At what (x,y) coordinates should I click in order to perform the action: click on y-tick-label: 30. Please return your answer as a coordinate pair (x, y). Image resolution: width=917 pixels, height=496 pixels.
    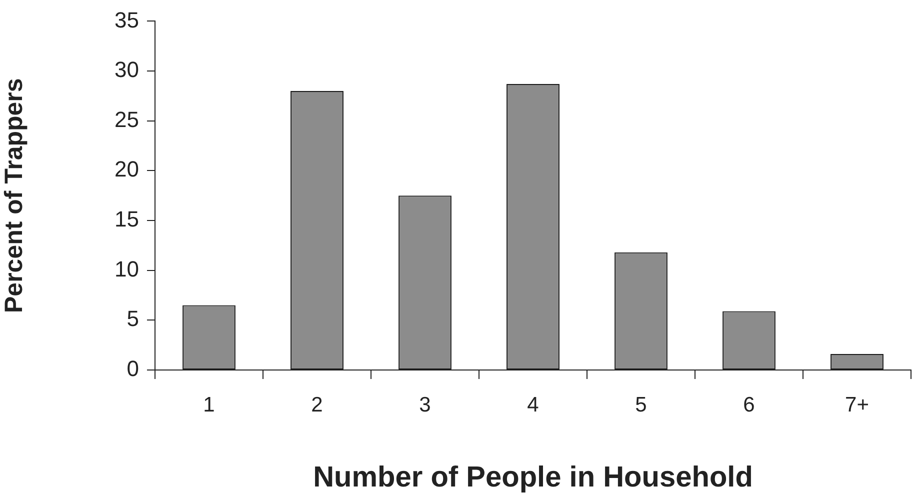
    Looking at the image, I should click on (126, 69).